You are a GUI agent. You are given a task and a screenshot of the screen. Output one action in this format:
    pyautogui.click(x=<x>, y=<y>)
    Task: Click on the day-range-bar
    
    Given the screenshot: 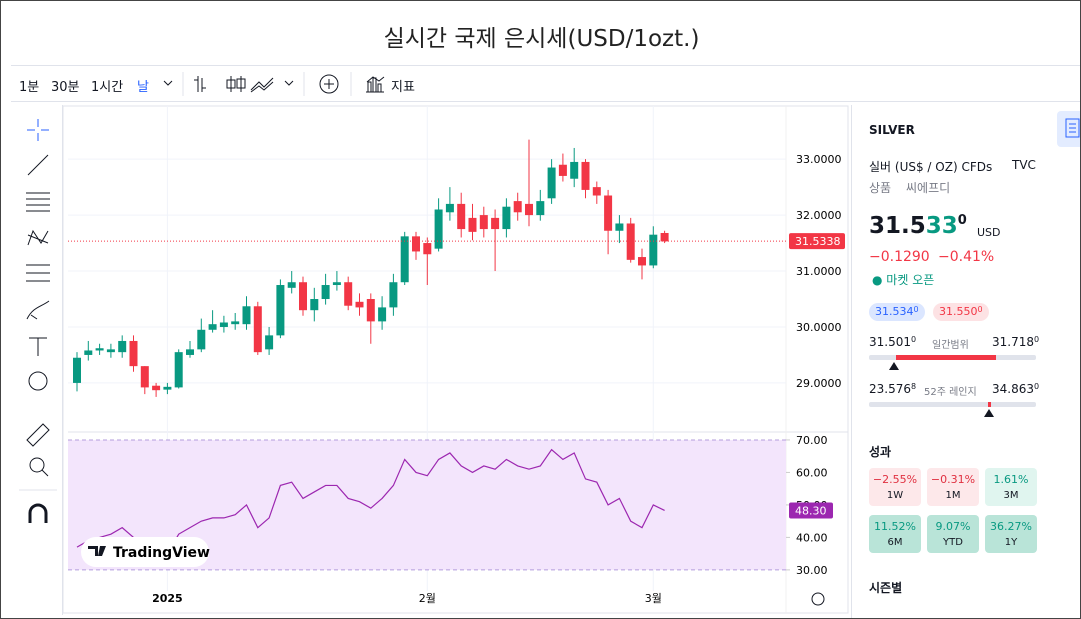 What is the action you would take?
    pyautogui.click(x=952, y=357)
    